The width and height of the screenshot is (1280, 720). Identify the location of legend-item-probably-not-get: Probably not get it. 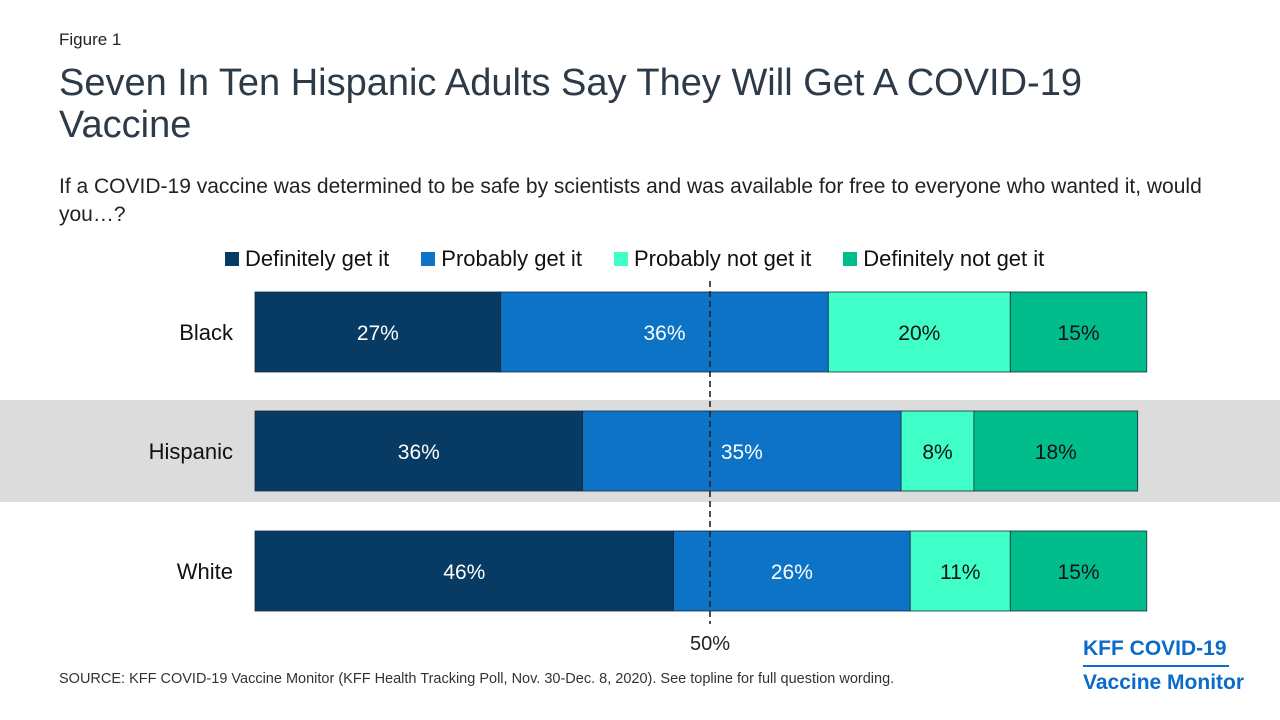
(712, 259).